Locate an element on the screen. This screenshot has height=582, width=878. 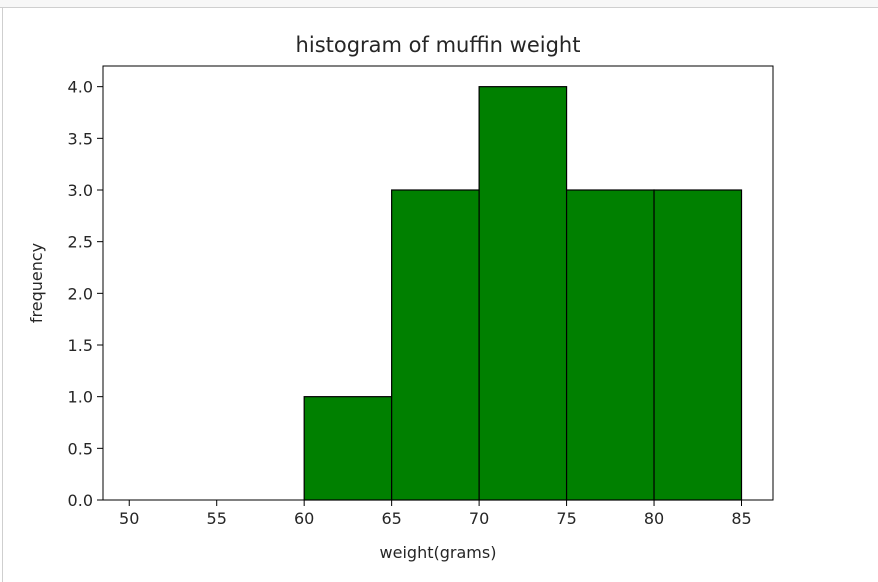
cell-top-border is located at coordinates (439, 4).